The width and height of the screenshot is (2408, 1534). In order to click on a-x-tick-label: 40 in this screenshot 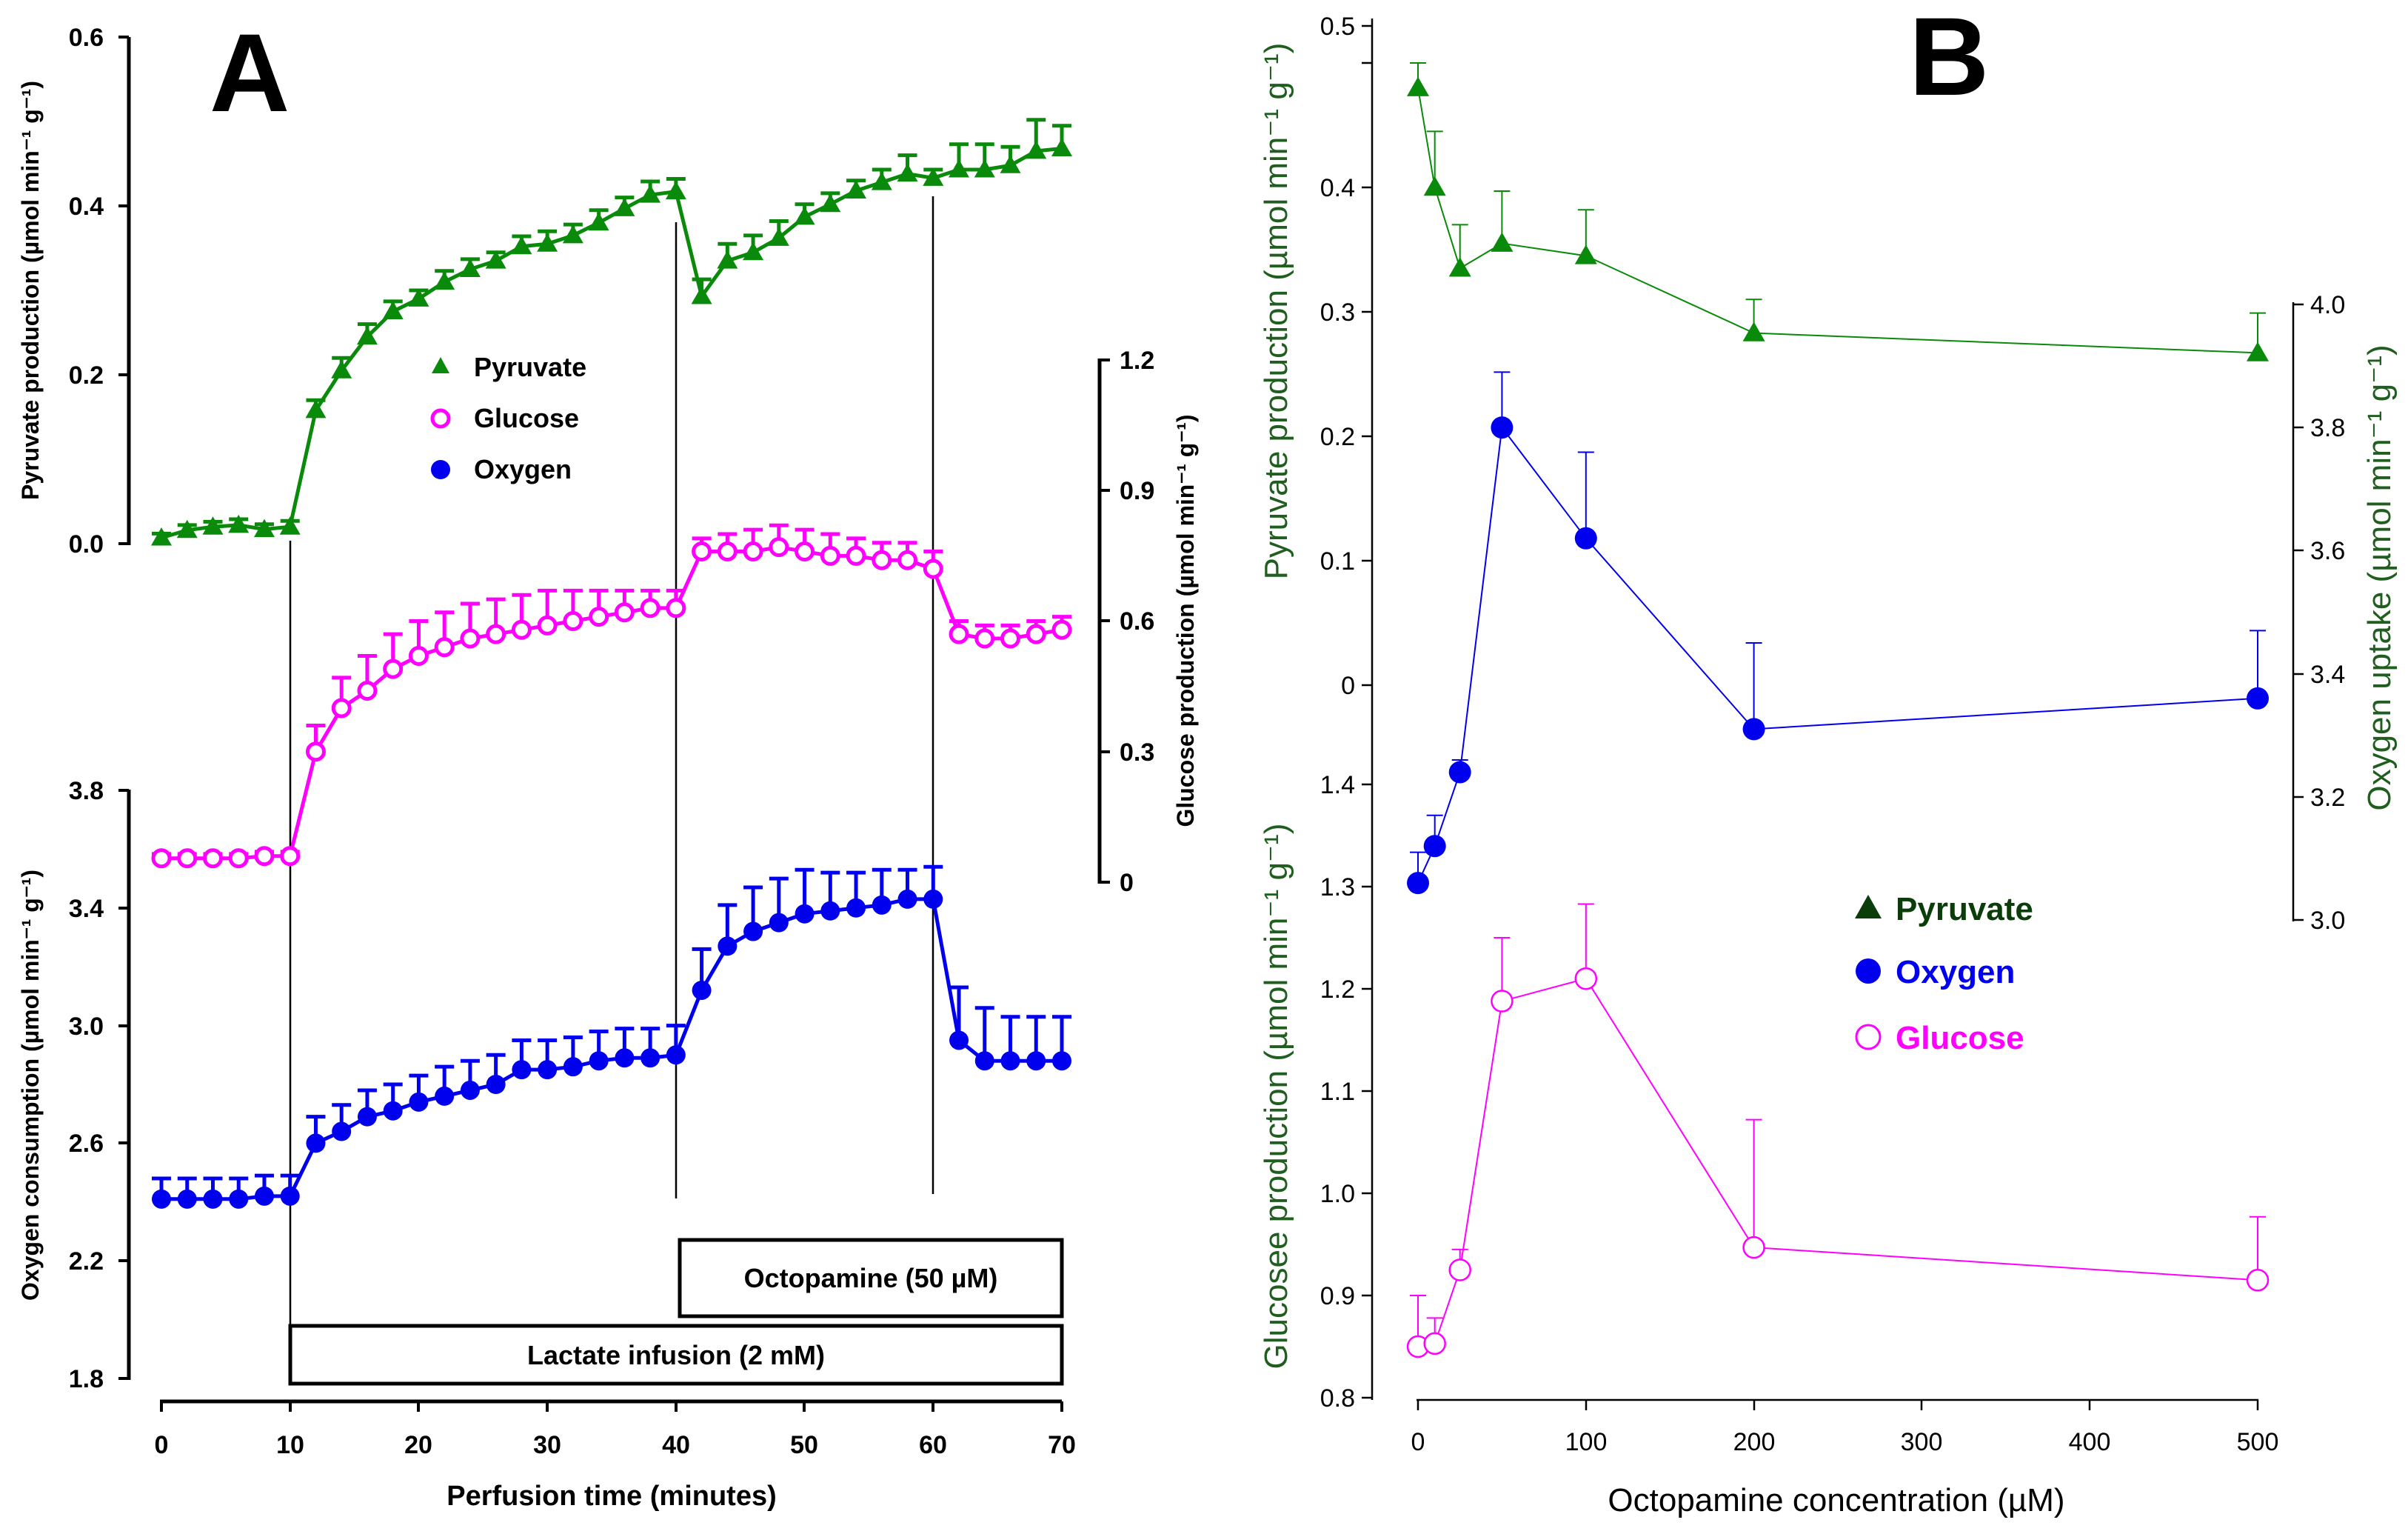, I will do `click(676, 1445)`.